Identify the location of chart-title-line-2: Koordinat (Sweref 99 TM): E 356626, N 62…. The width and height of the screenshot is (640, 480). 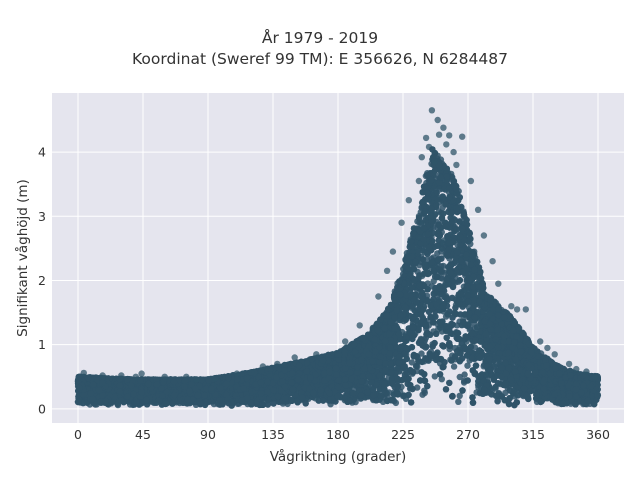
(320, 59).